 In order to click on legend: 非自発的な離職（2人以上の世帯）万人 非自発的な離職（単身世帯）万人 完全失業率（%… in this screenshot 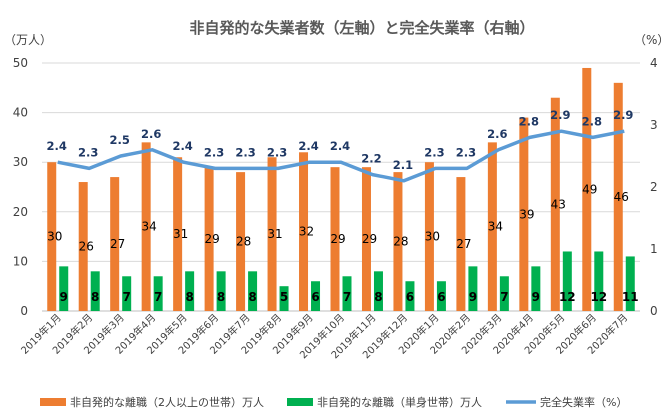, I will do `click(333, 402)`.